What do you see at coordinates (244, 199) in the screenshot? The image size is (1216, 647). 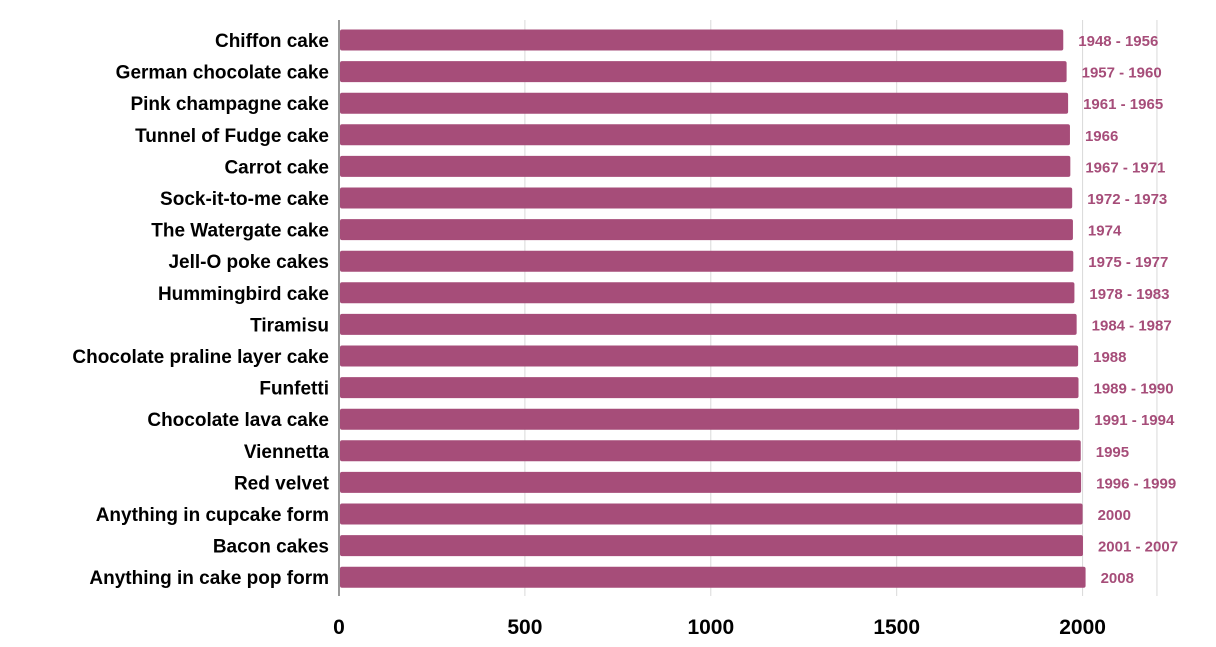 I see `category-label: Sock-it-to-me cake` at bounding box center [244, 199].